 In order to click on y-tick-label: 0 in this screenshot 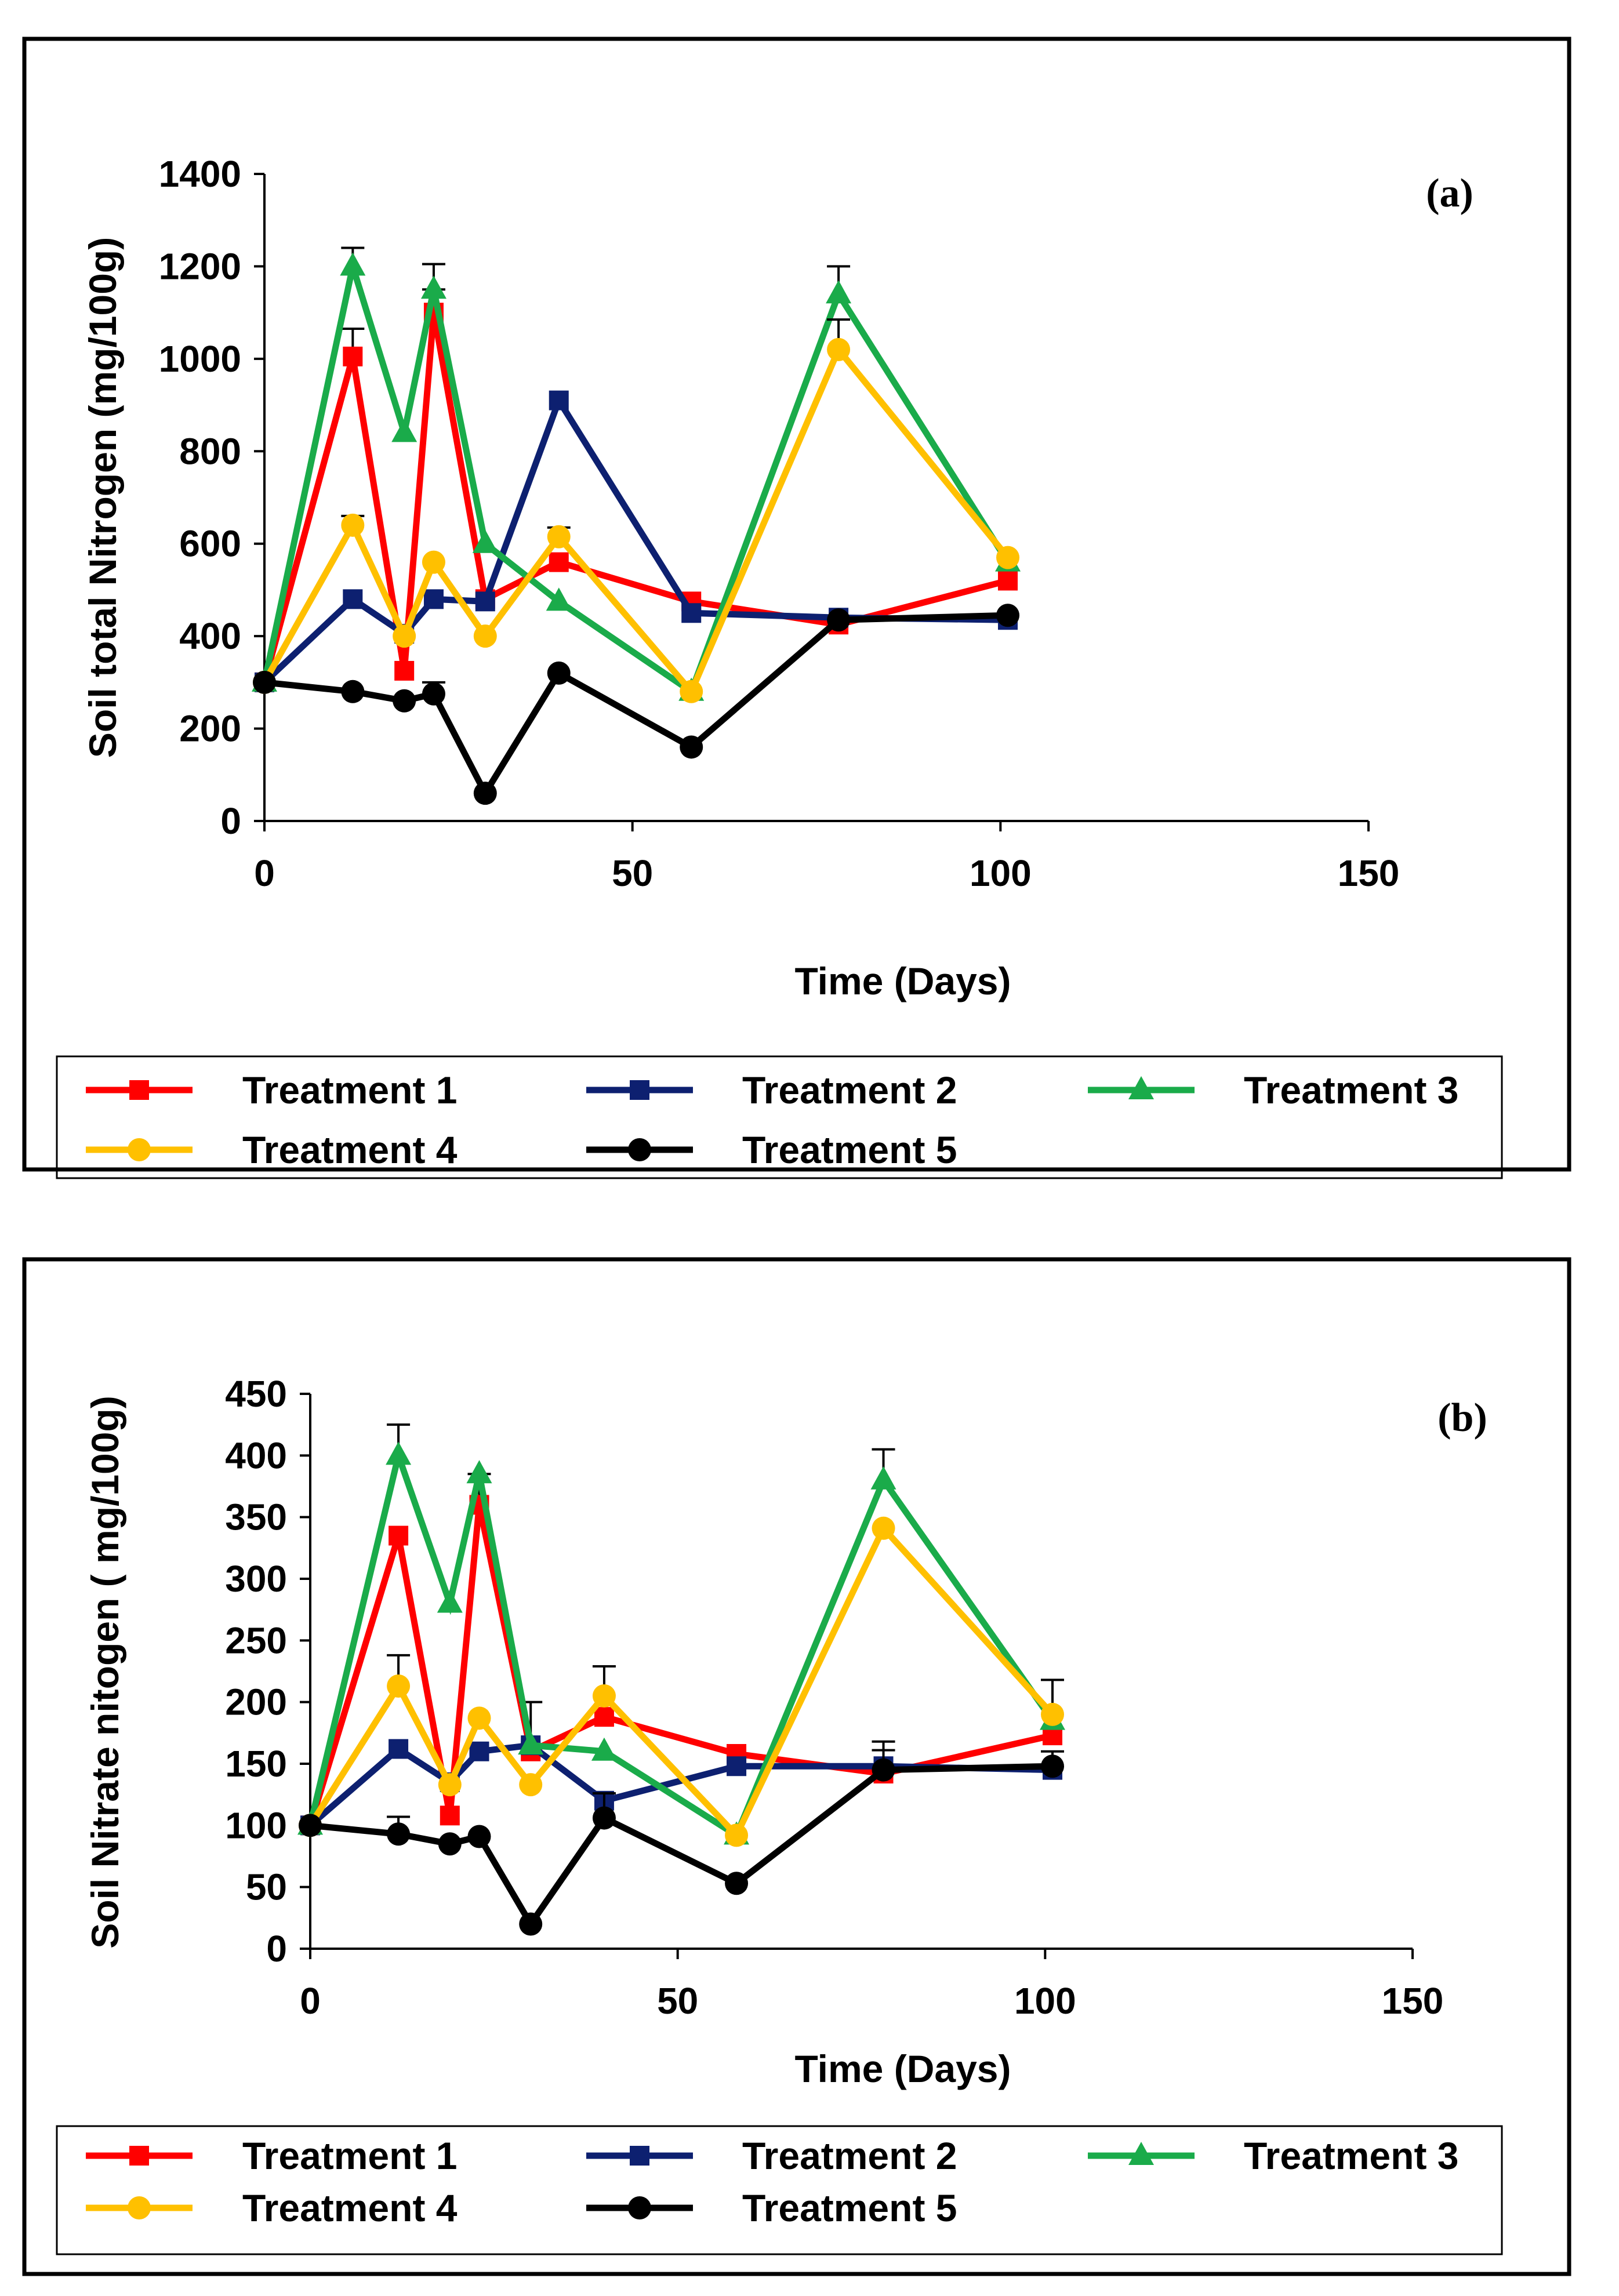, I will do `click(231, 821)`.